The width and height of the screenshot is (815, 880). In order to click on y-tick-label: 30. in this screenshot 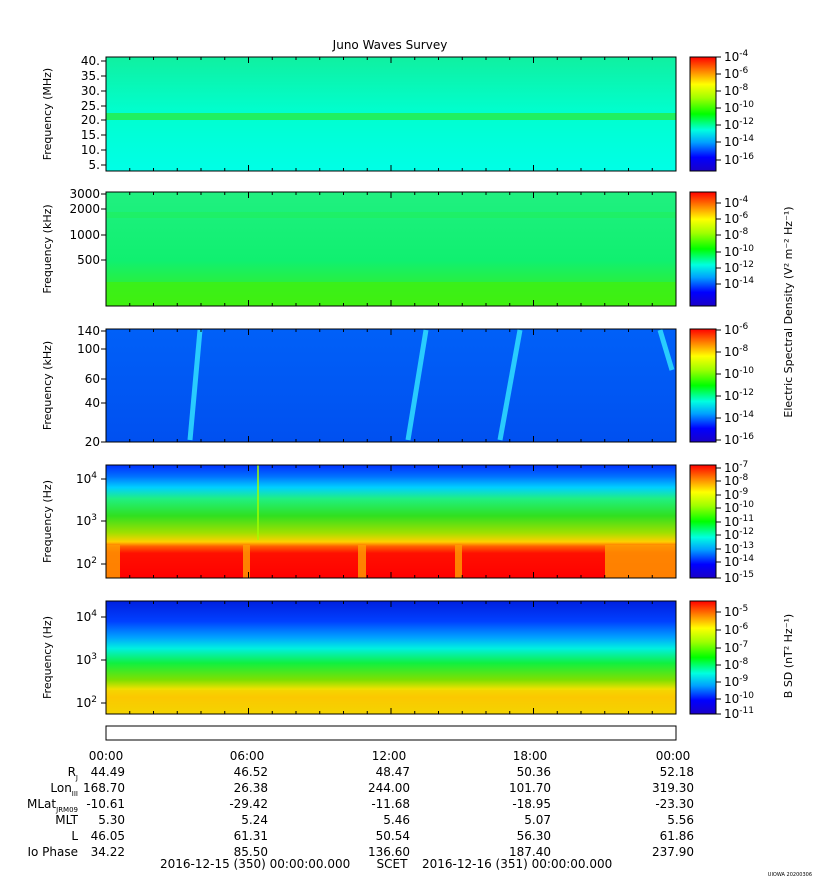, I will do `click(90, 91)`.